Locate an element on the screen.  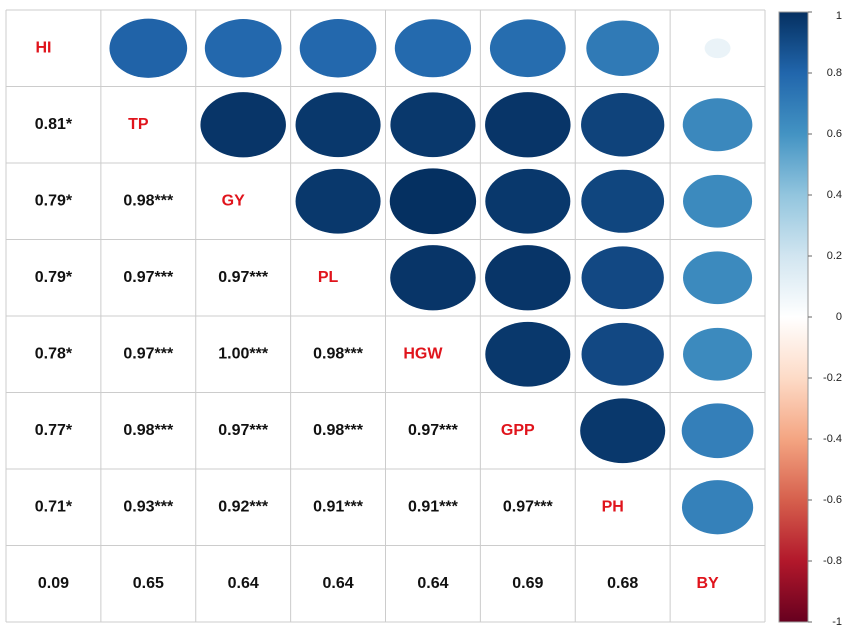
colorbar is located at coordinates (793, 317).